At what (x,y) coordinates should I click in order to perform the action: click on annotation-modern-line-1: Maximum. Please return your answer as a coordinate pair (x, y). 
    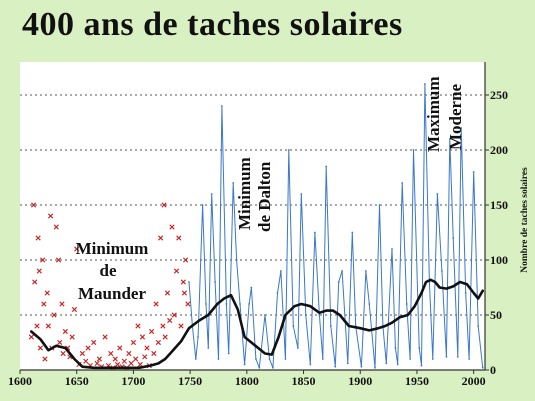
    Looking at the image, I should click on (433, 114).